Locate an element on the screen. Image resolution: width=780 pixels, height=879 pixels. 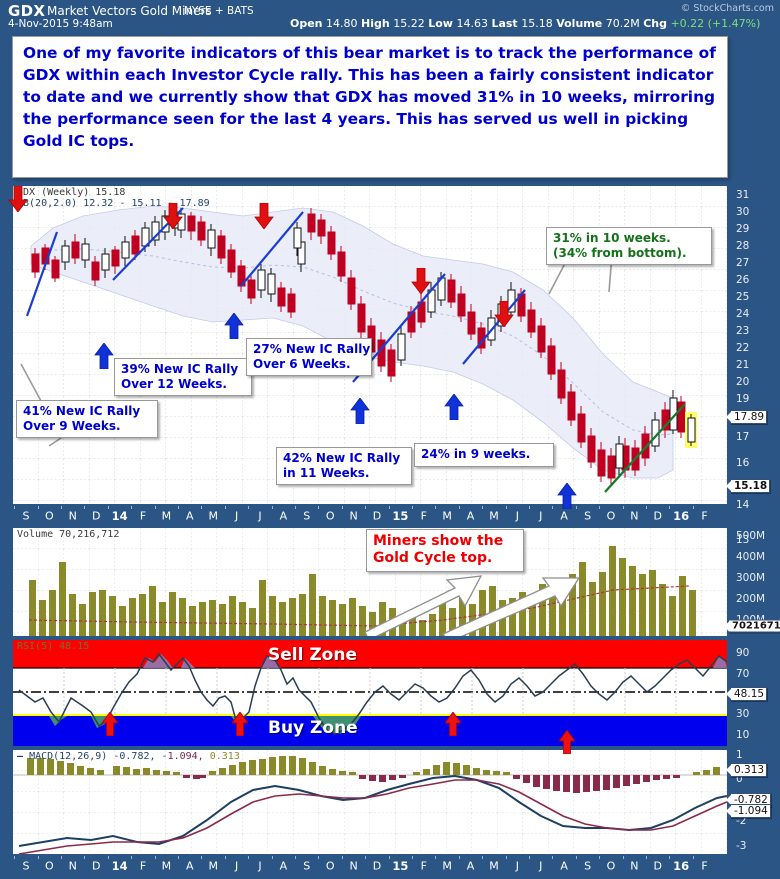
macd-legend-name: MACD(12,26,9) is located at coordinates (68, 756).